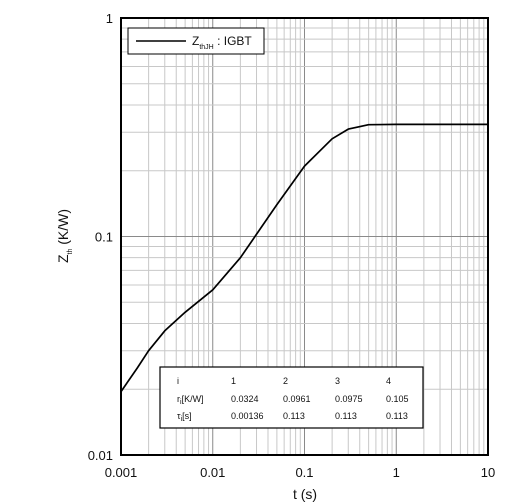  I want to click on y-tick-label: 0.1, so click(104, 237).